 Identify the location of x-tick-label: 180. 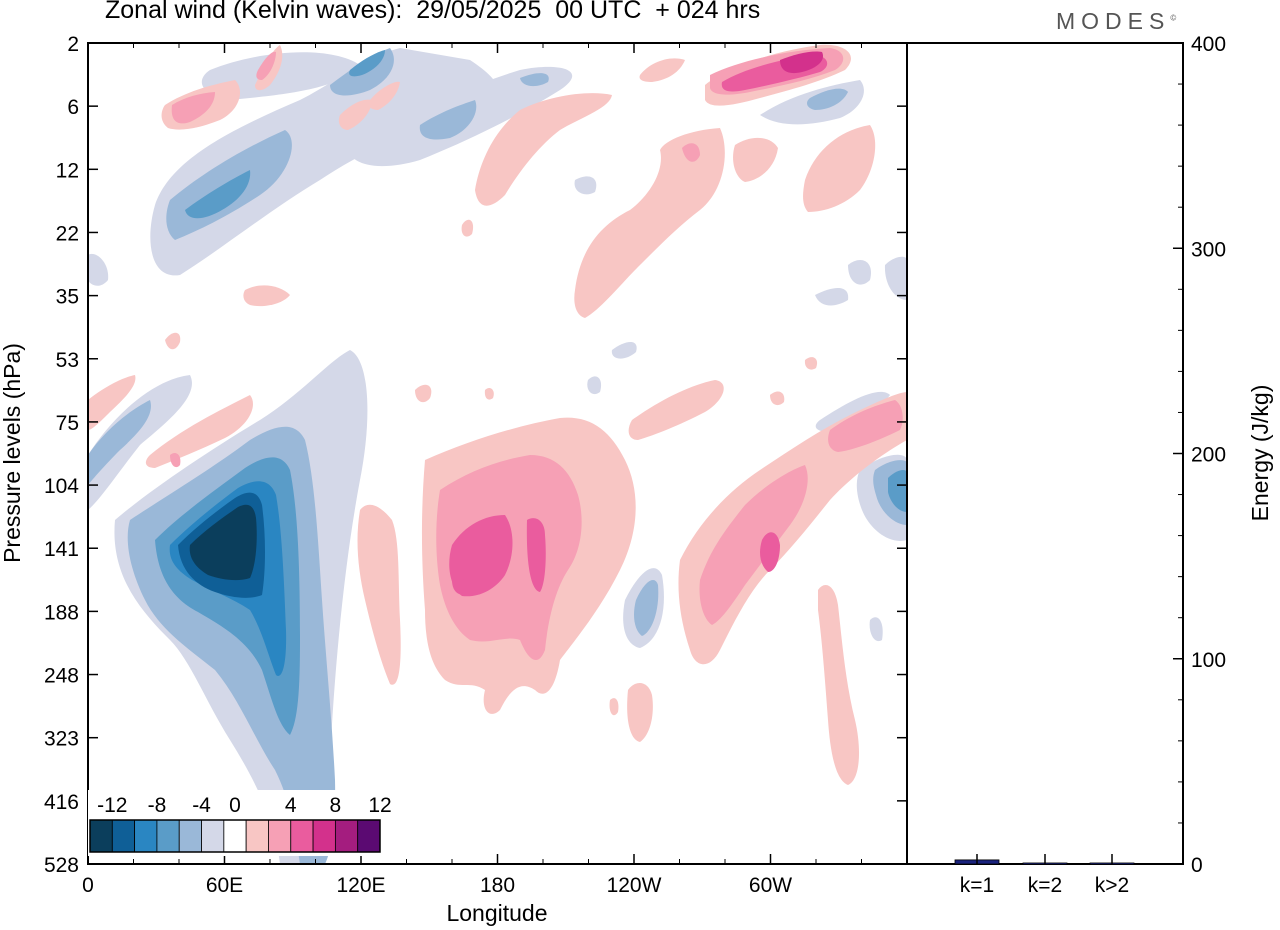
(497, 885).